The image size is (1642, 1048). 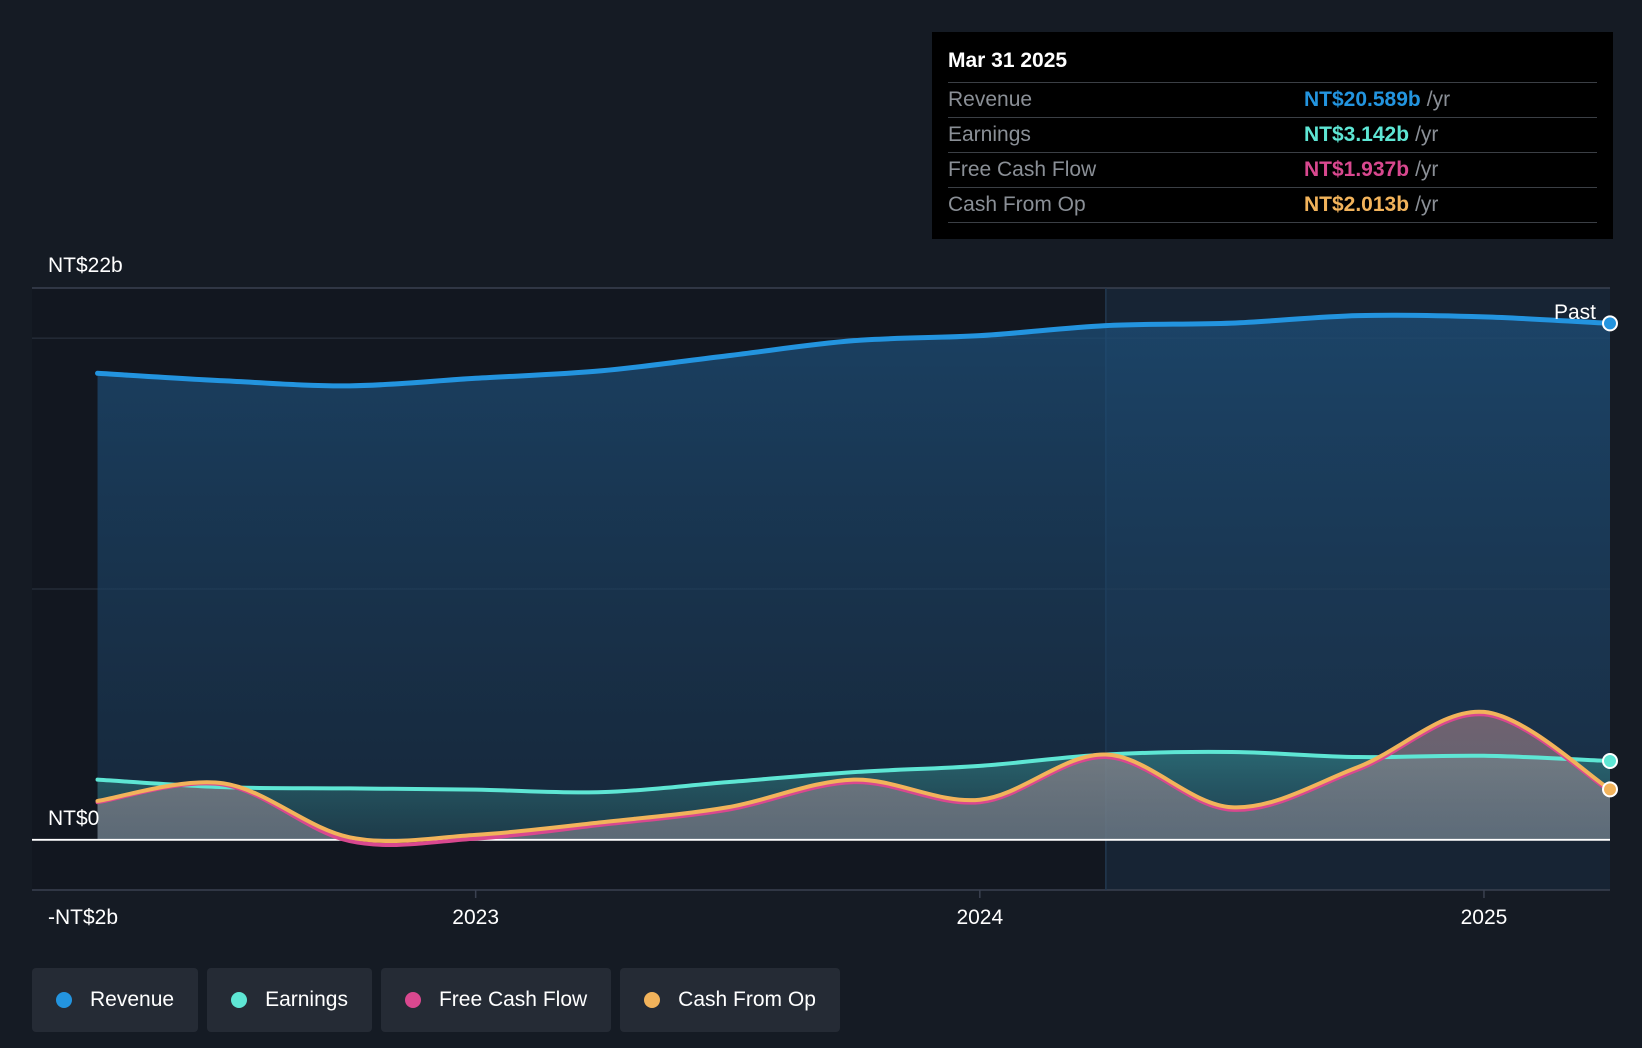 What do you see at coordinates (475, 917) in the screenshot?
I see `x-tick-label: 2023` at bounding box center [475, 917].